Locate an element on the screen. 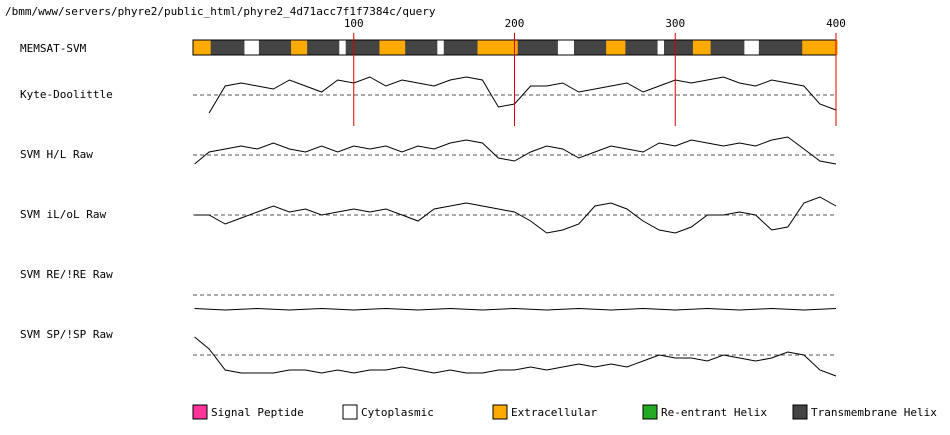 Image resolution: width=950 pixels, height=435 pixels. x-tick-label: 300 is located at coordinates (675, 23).